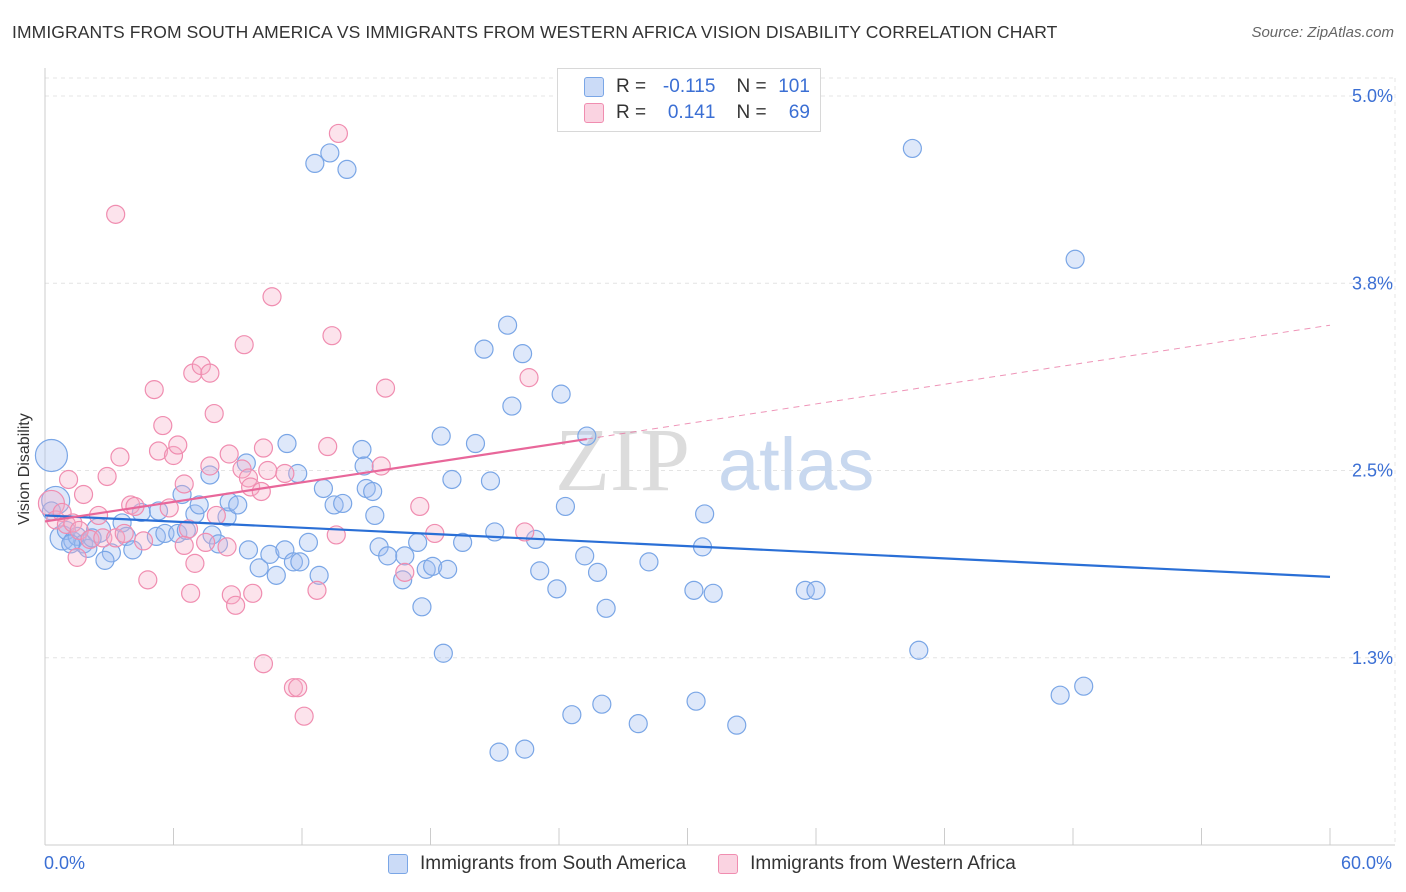  I want to click on watermark-atlas: atlas, so click(796, 464).